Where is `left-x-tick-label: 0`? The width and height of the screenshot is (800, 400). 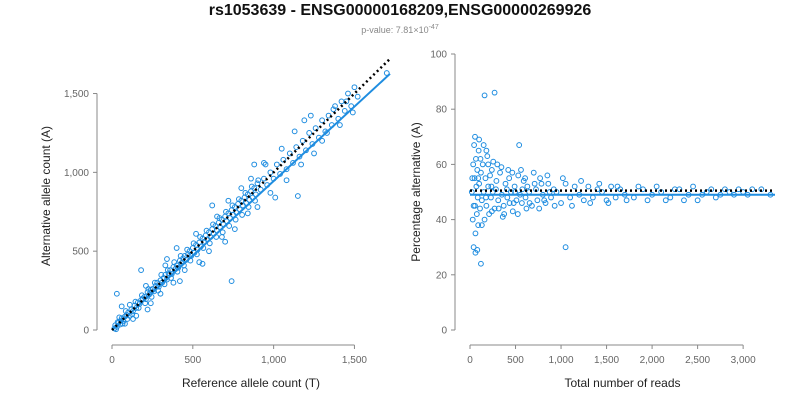
left-x-tick-label: 0 is located at coordinates (112, 360).